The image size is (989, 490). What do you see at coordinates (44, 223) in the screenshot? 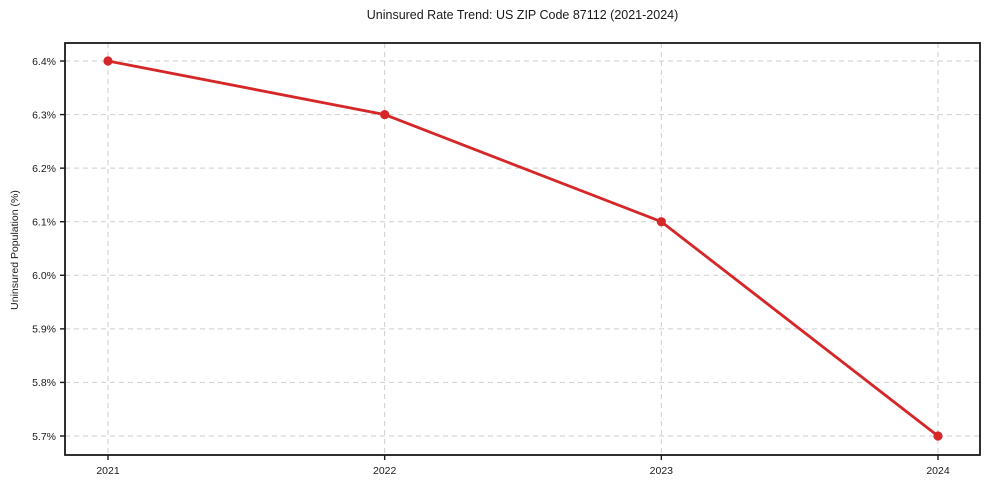
I see `y-tick-label: 6.1%` at bounding box center [44, 223].